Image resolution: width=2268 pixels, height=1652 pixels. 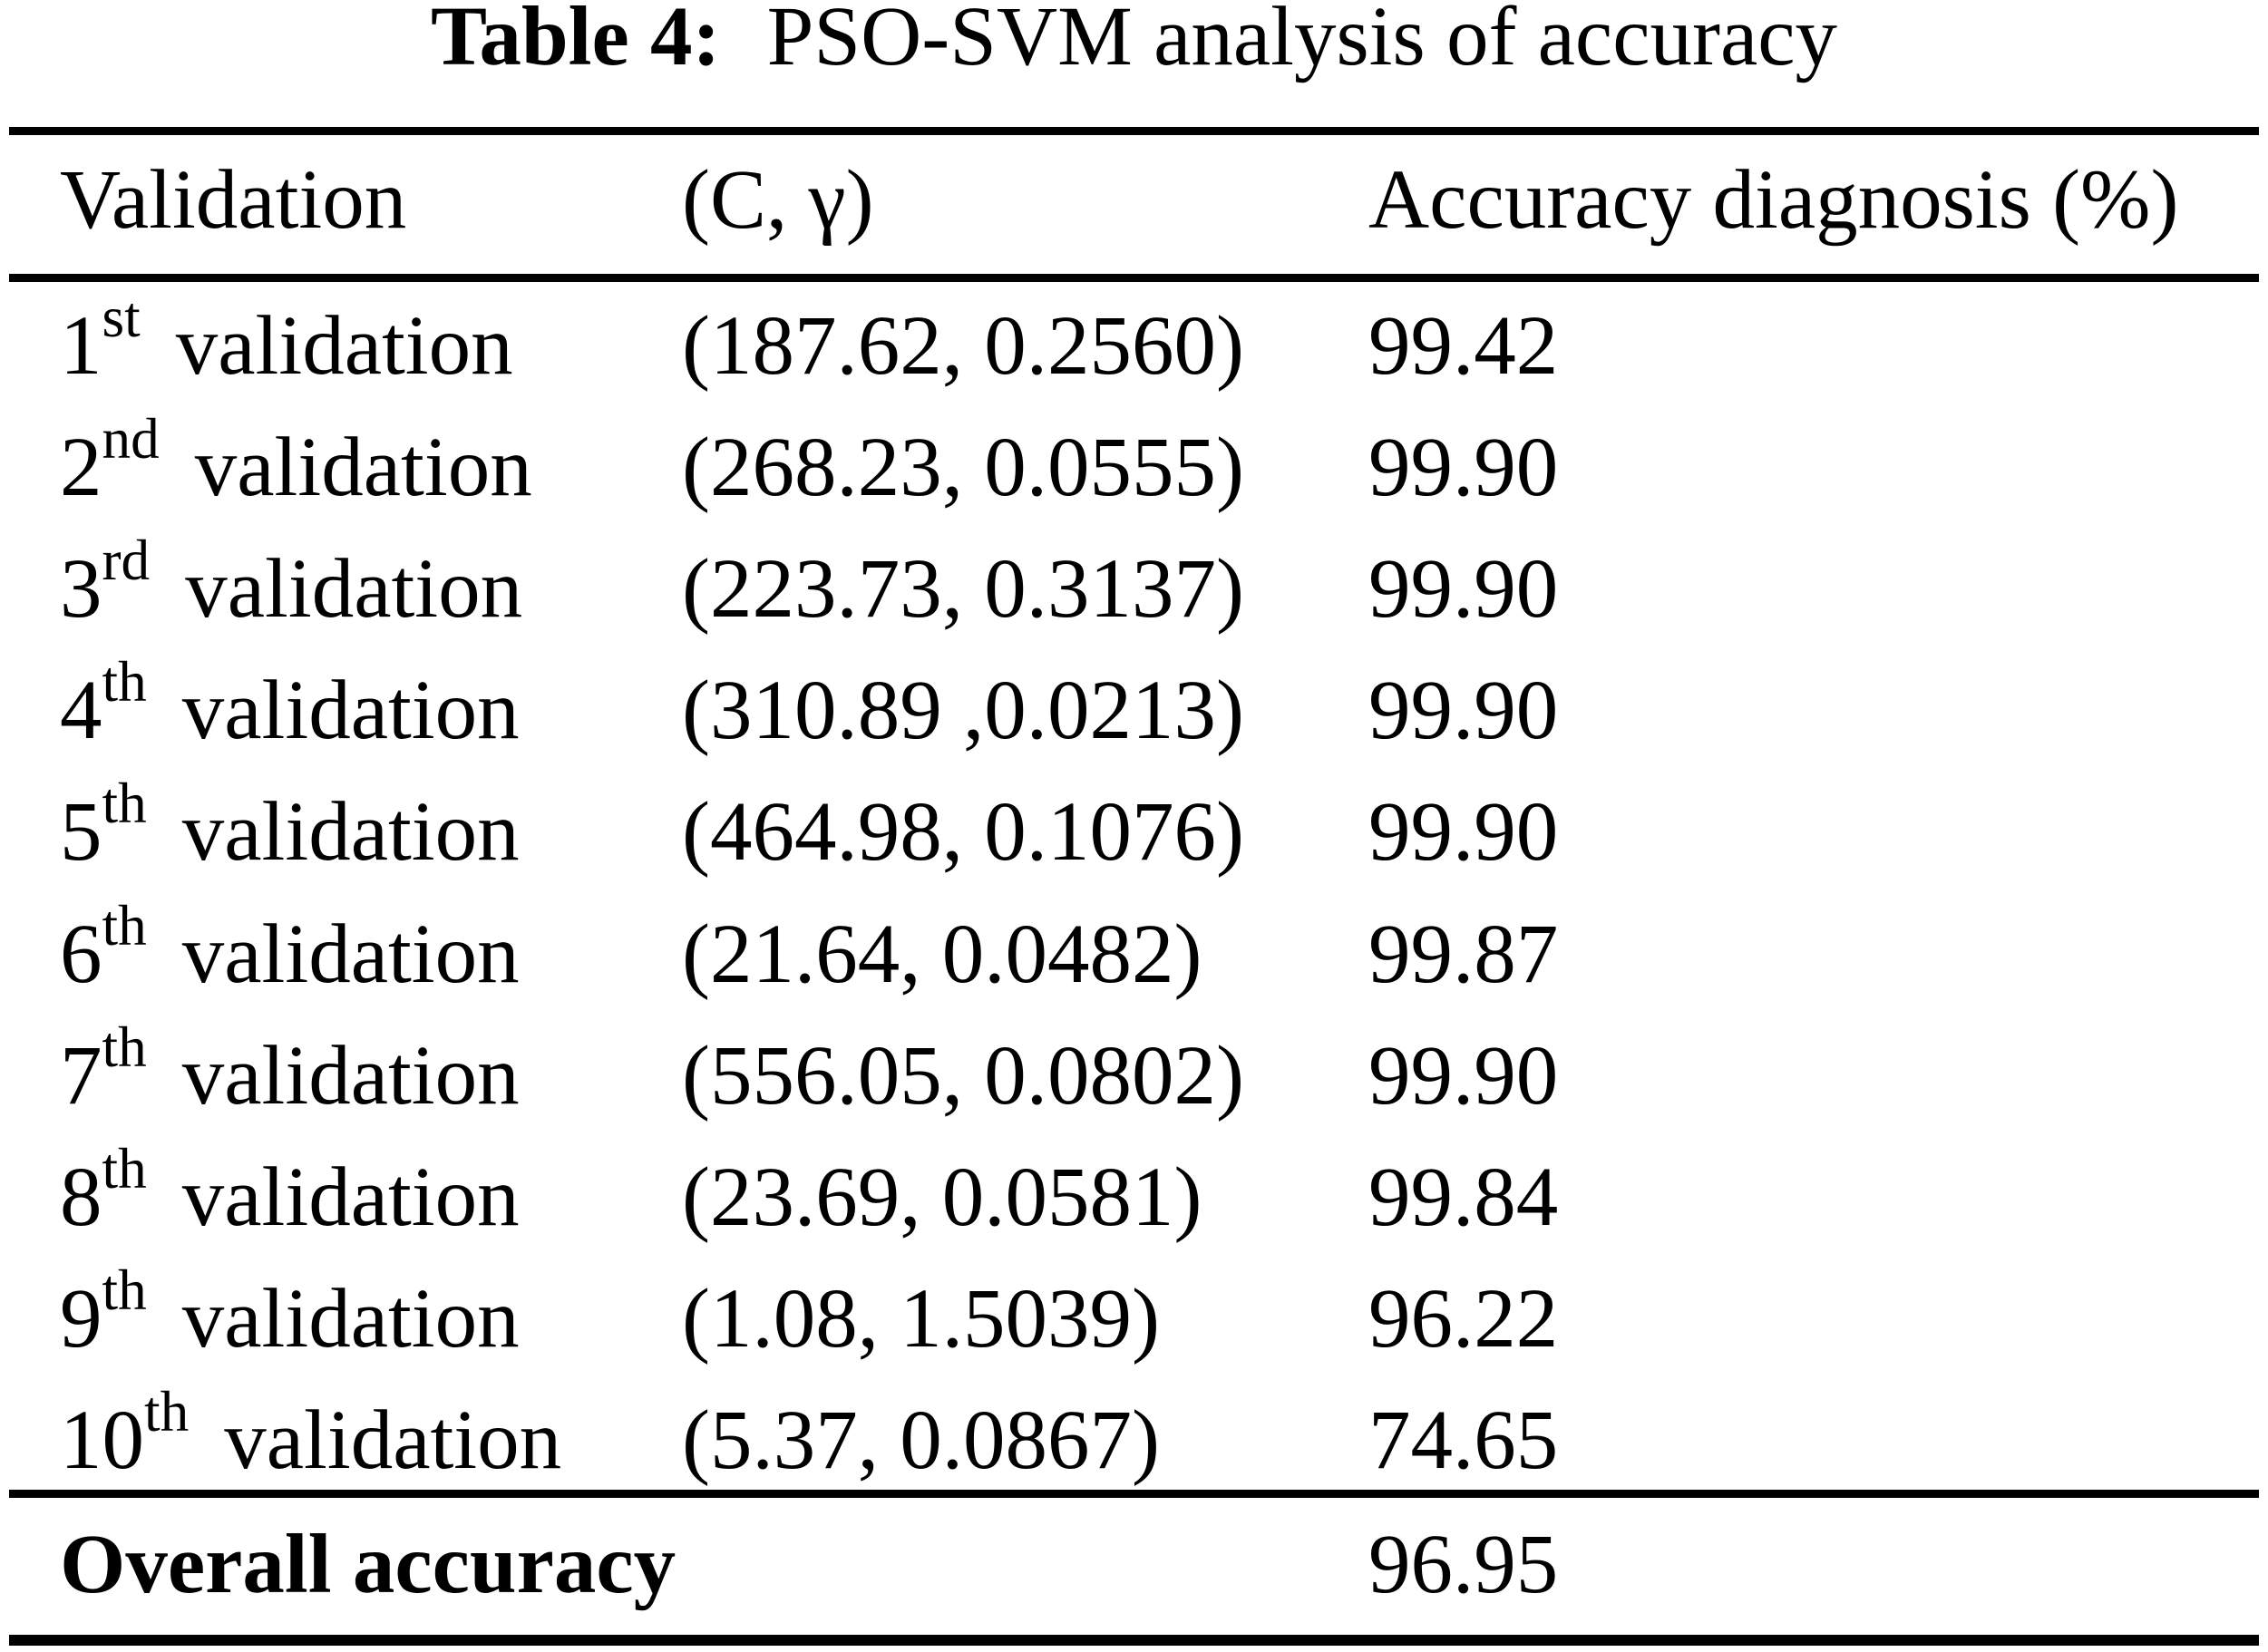 I want to click on row-accuracy: 99.87, so click(x=1463, y=955).